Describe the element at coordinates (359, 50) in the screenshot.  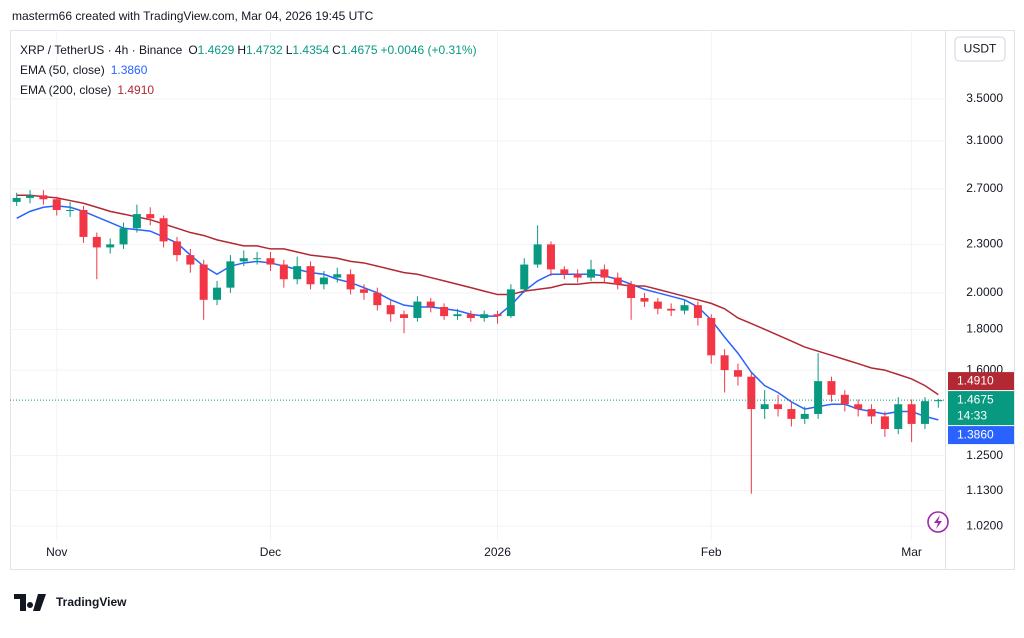
I see `ohlc-value: 1.4675` at that location.